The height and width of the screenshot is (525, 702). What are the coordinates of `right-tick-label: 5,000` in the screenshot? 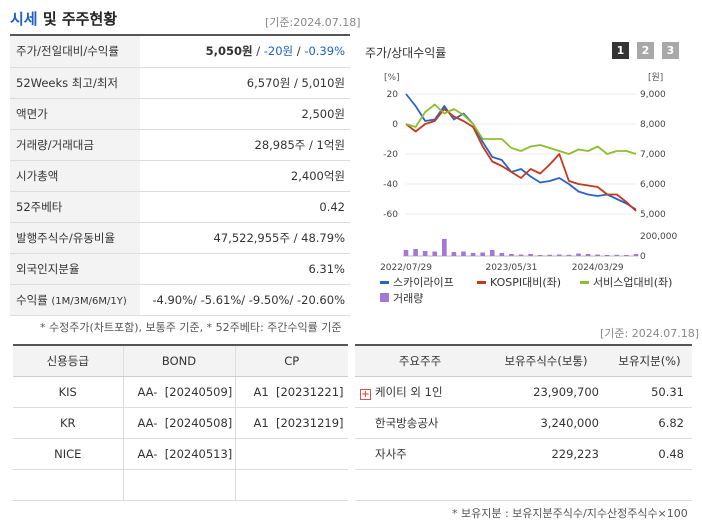 It's located at (653, 215).